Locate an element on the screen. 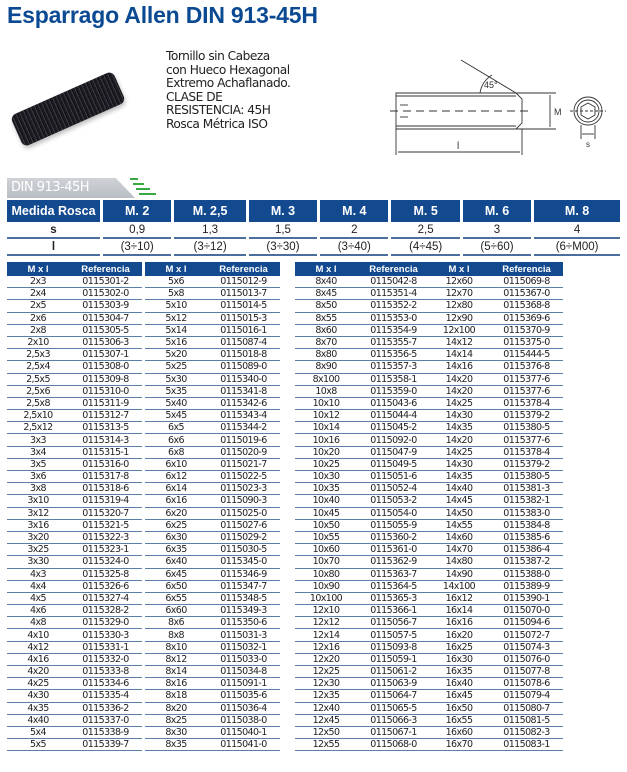 Image resolution: width=627 pixels, height=772 pixels. size-cell: 3x4 is located at coordinates (38, 452).